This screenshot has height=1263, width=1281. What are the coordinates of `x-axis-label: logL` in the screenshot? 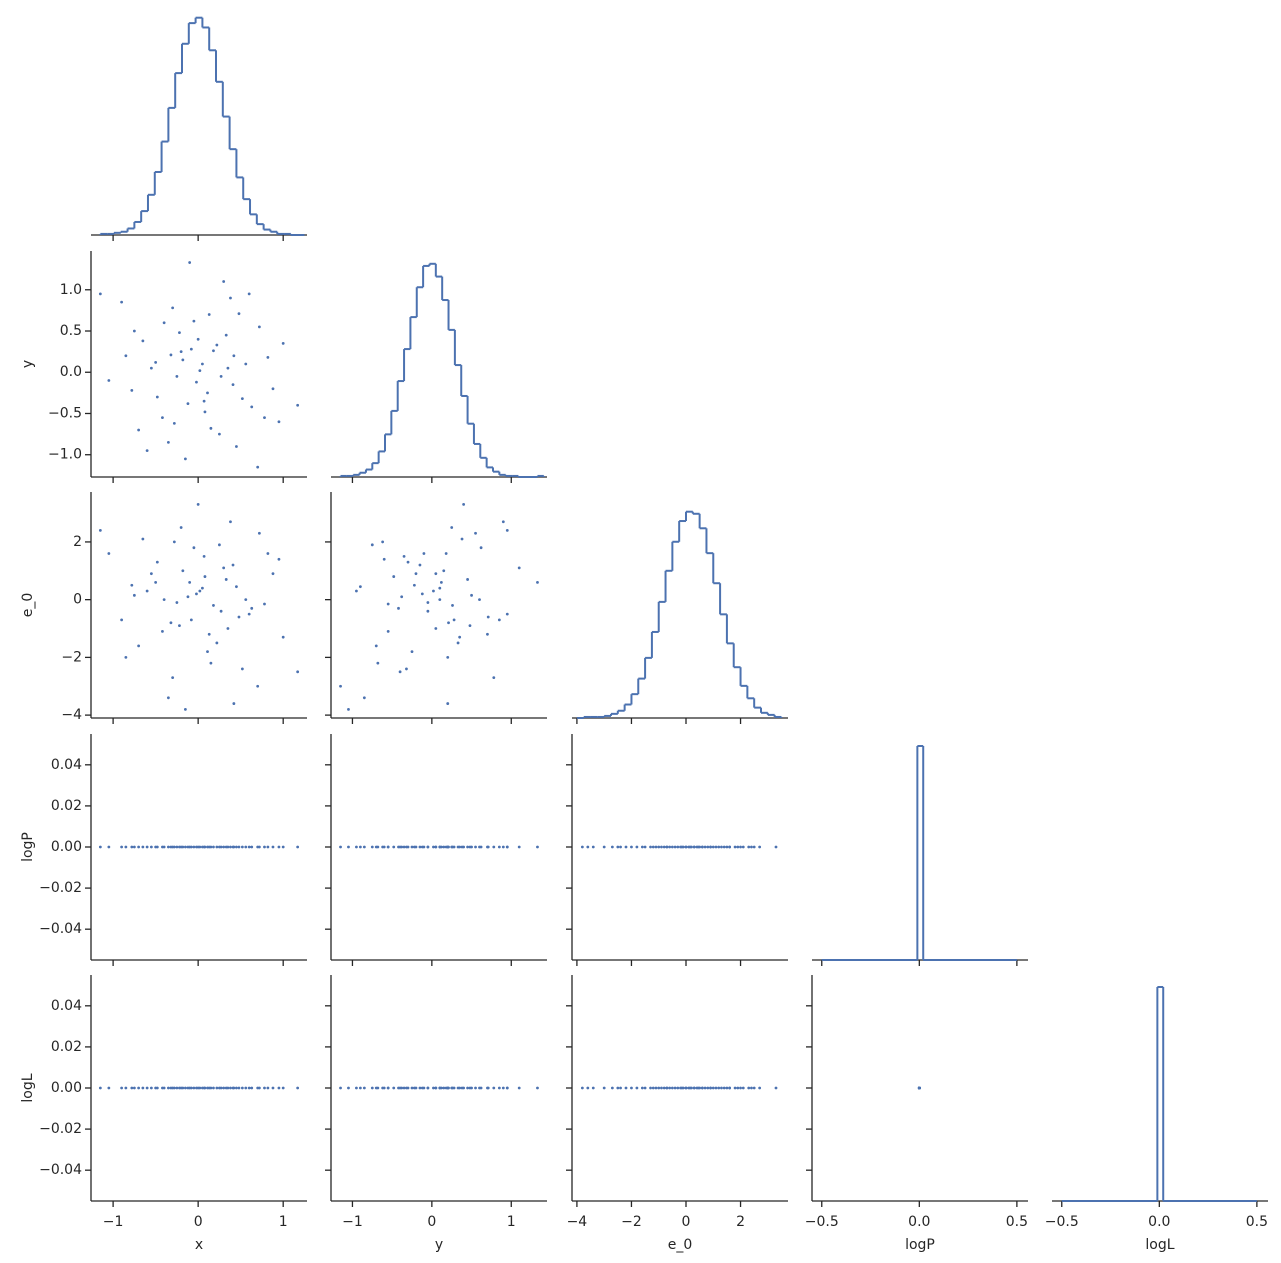 It's located at (1159, 1245).